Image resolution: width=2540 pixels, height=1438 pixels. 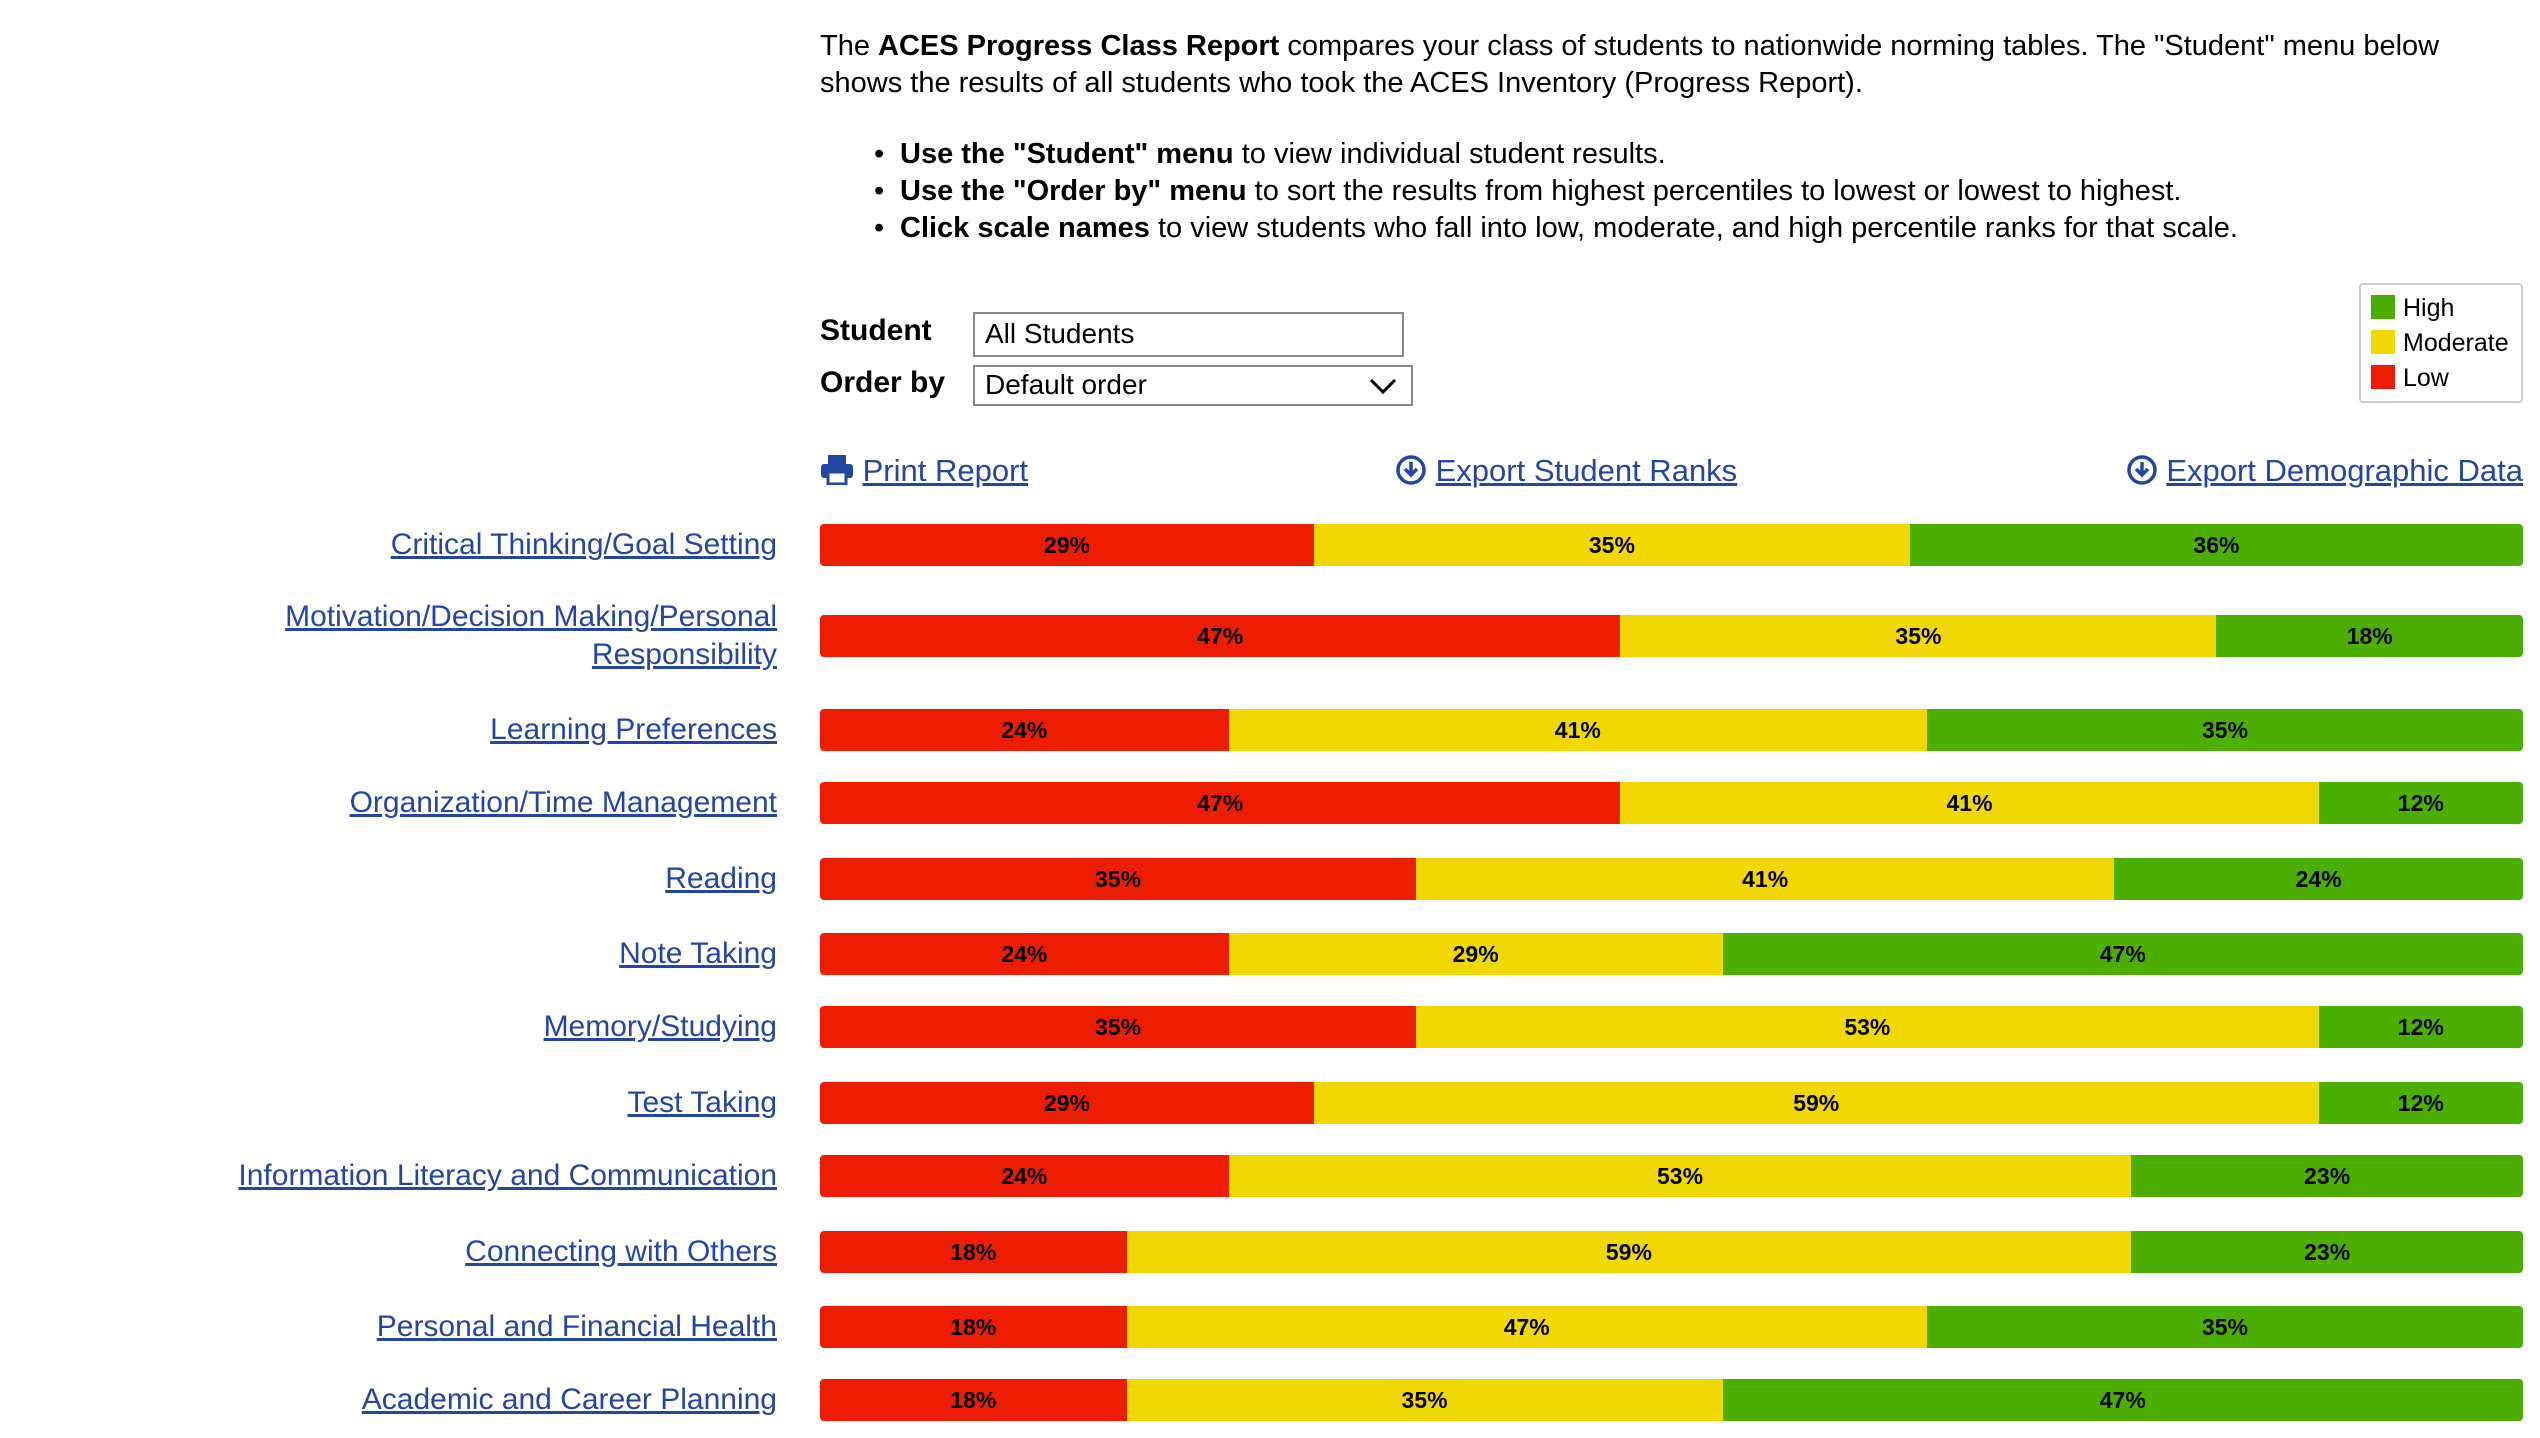 I want to click on print-link-wrap: Print Report, so click(x=924, y=471).